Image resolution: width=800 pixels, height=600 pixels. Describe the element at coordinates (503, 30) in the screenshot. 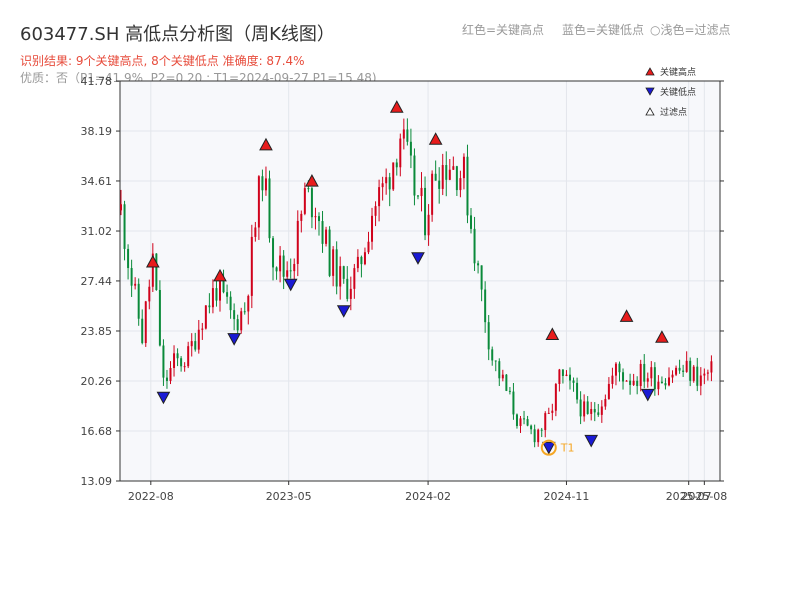

I see `header-legend-red: 红色=关键高点` at that location.